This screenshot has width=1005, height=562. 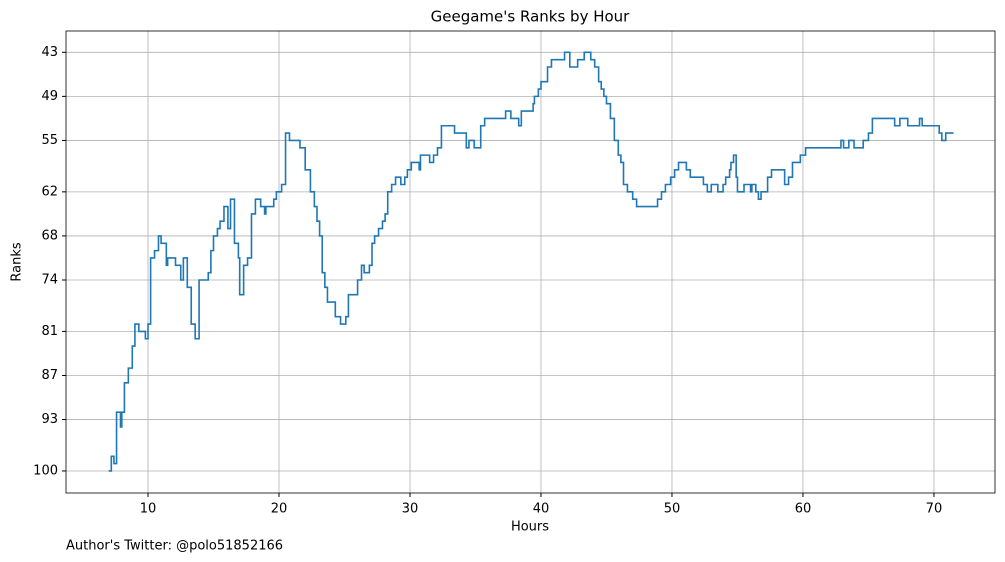 I want to click on y-tick-label: 74, so click(x=49, y=279).